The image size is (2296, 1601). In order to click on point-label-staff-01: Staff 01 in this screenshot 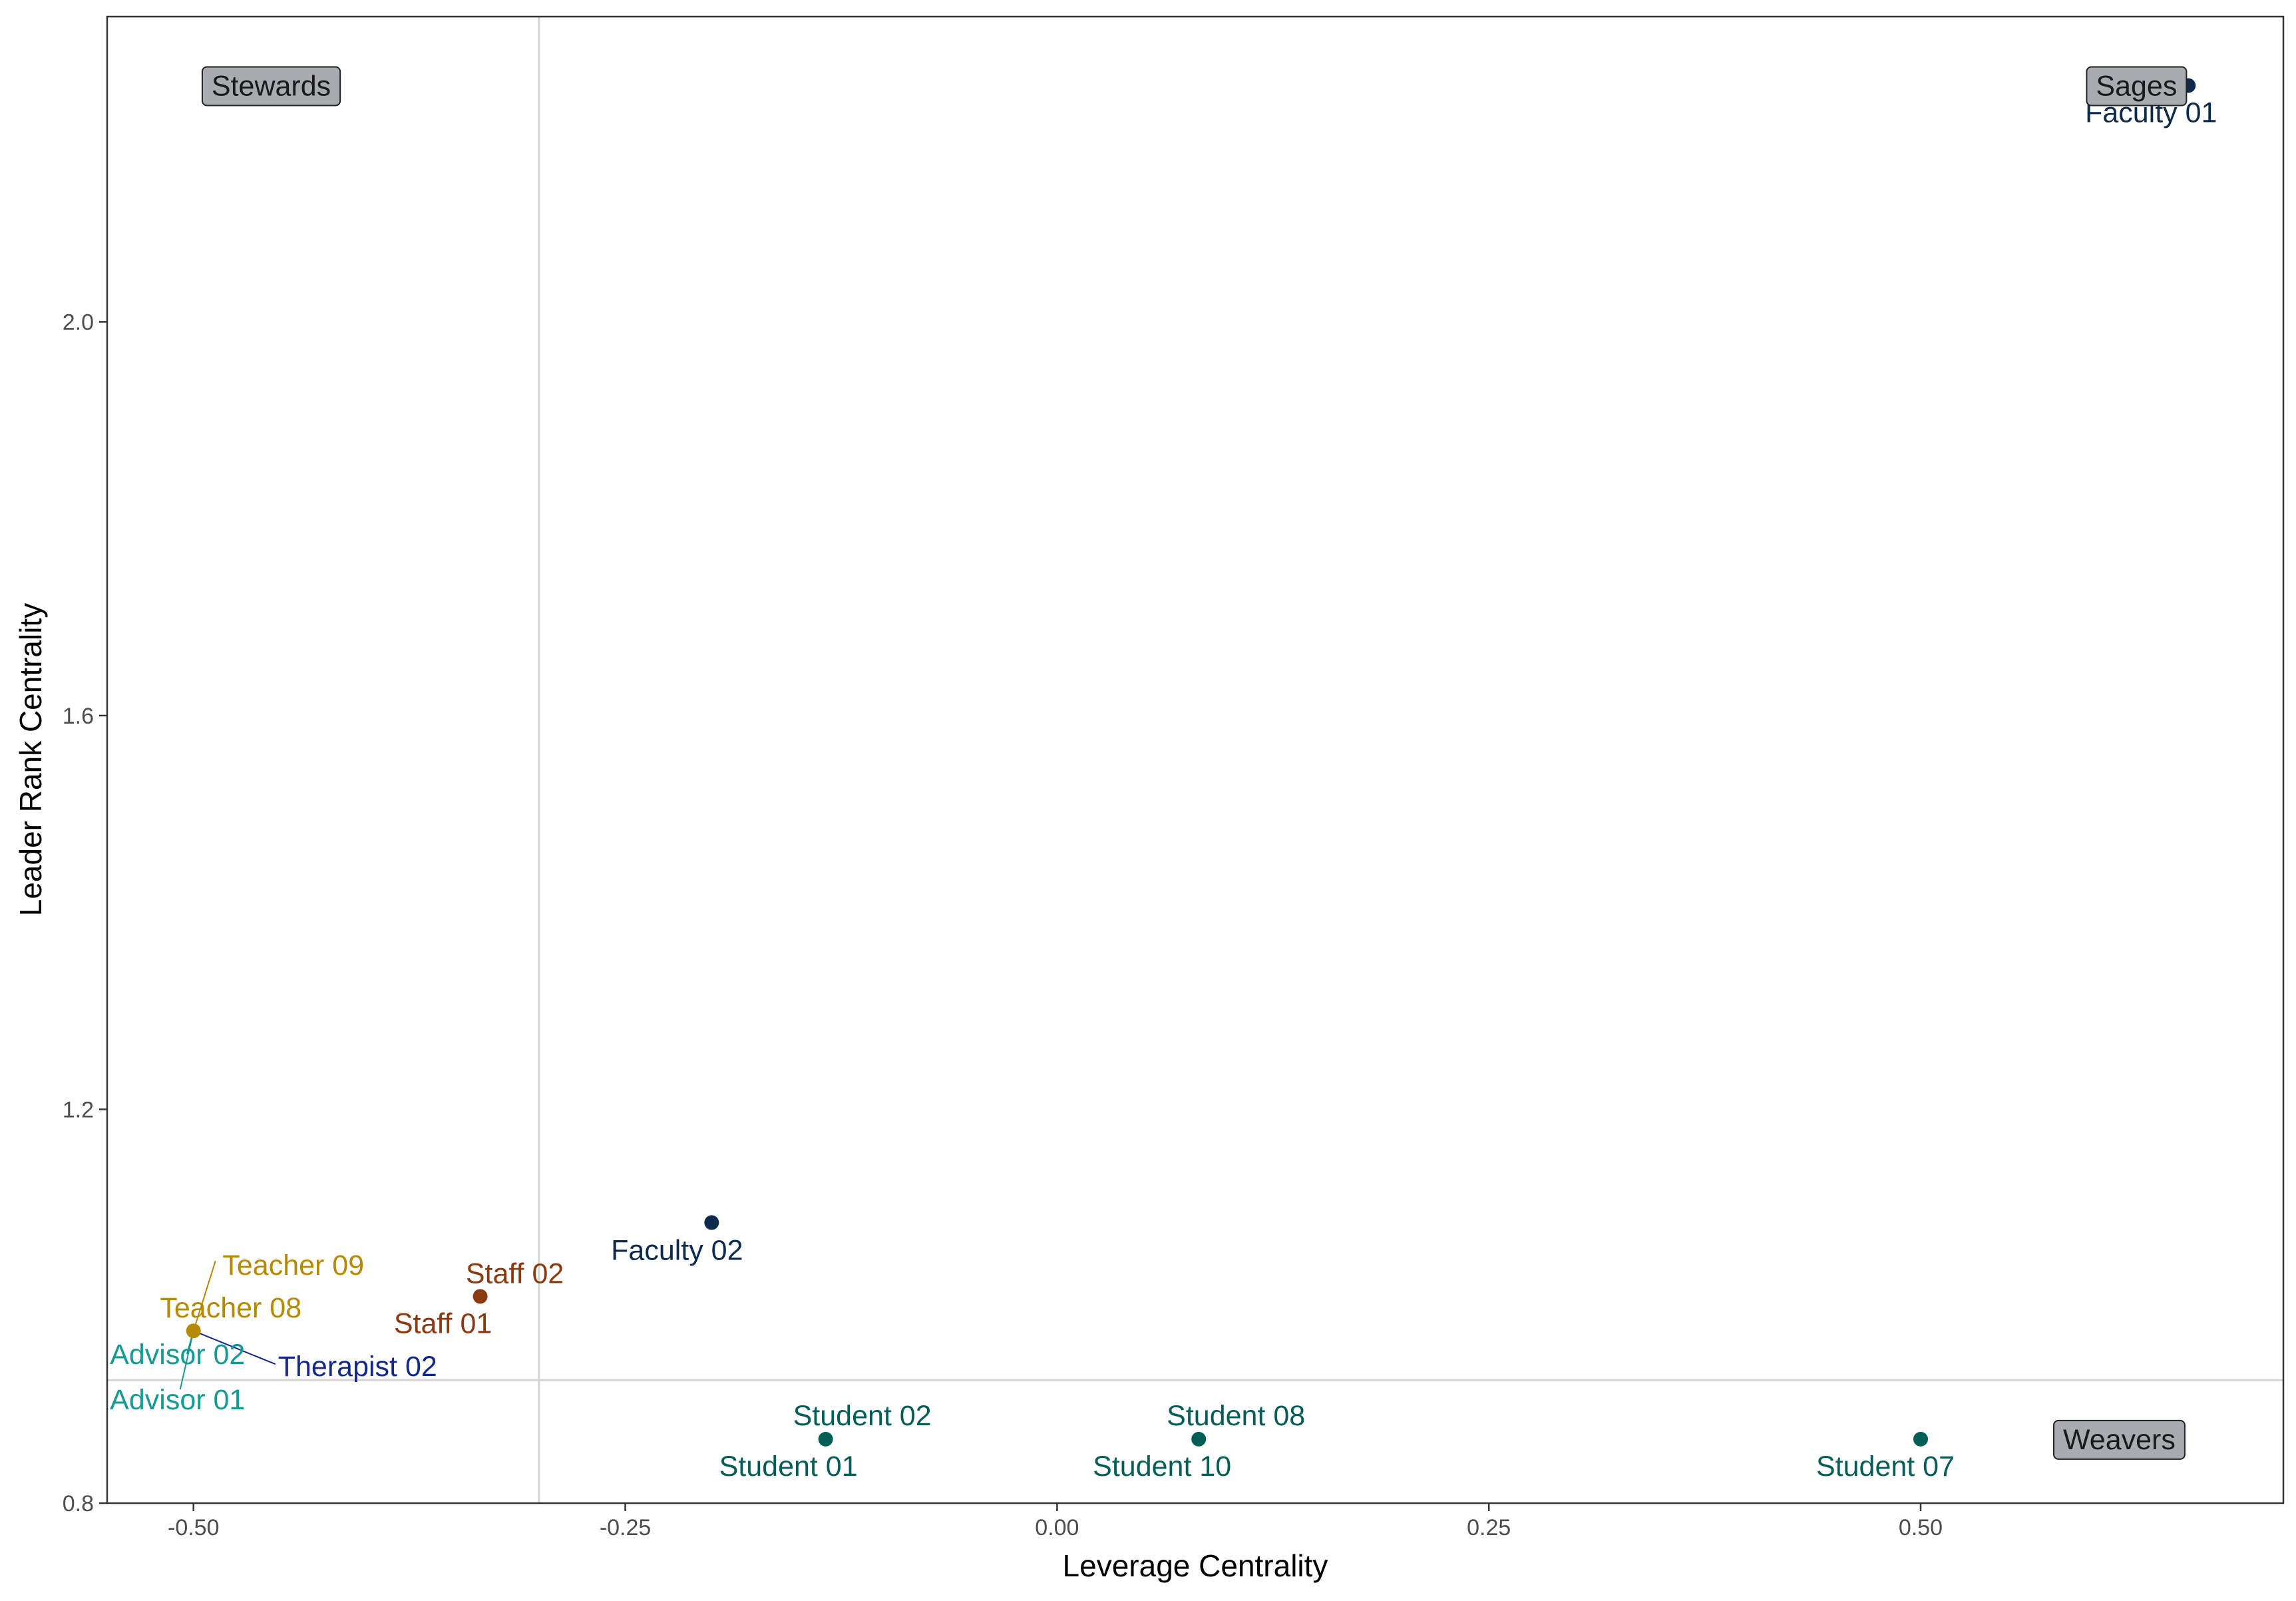, I will do `click(443, 1323)`.